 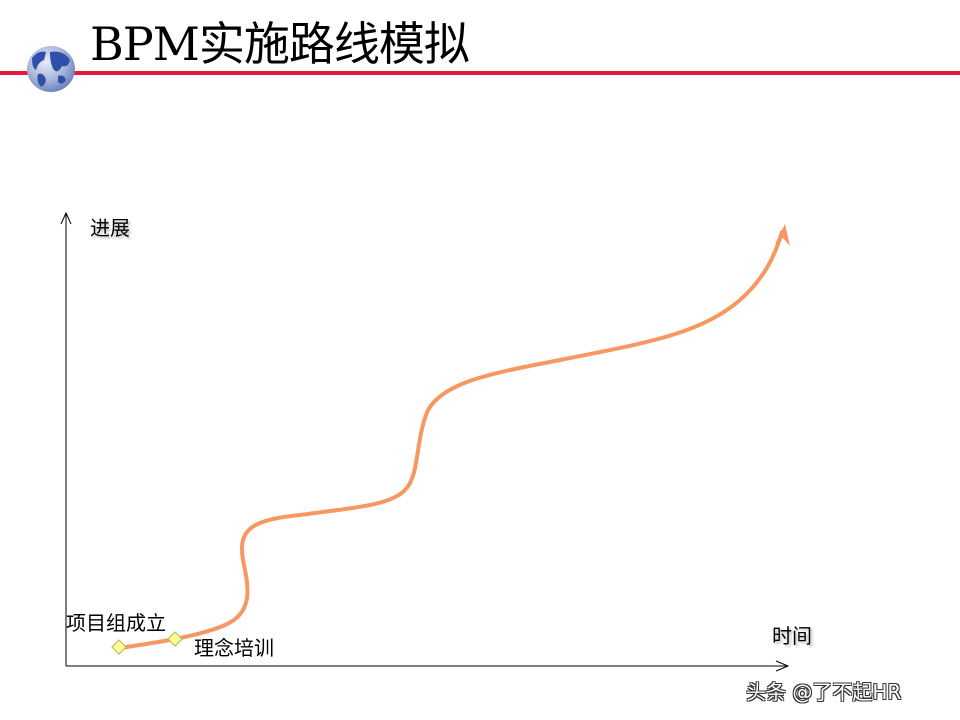 What do you see at coordinates (116, 623) in the screenshot?
I see `milestone-label-1: 项目组成立` at bounding box center [116, 623].